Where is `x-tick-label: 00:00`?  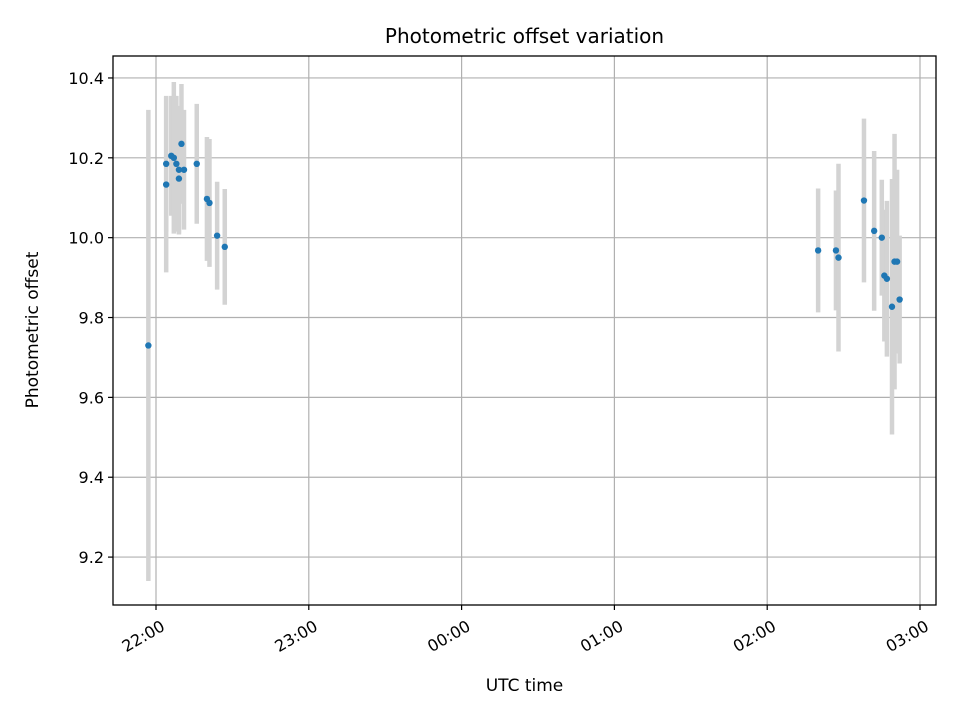
x-tick-label: 00:00 is located at coordinates (448, 636).